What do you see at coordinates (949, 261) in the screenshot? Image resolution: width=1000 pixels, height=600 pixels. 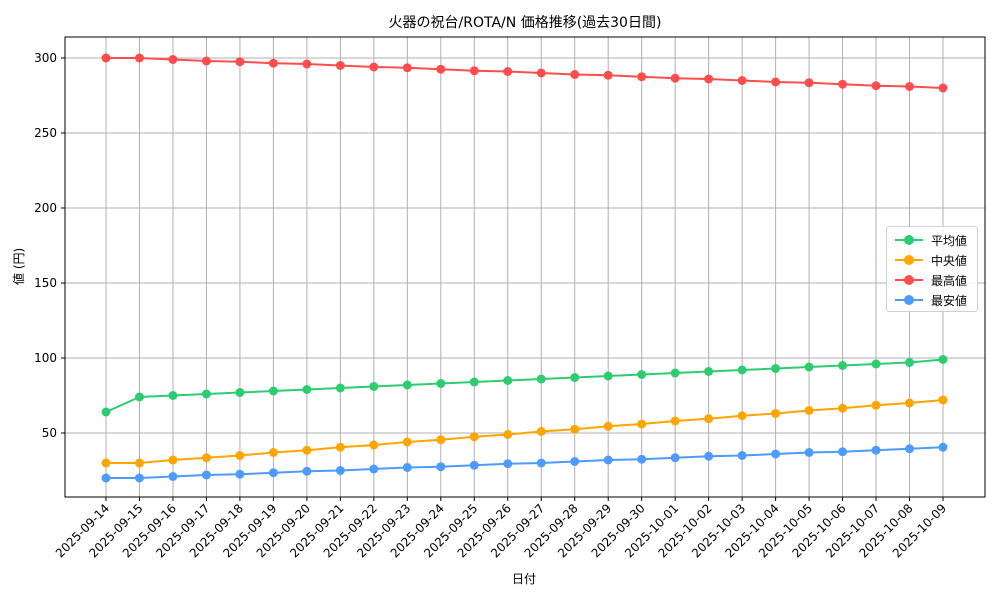 I see `legend-label: 中央値` at bounding box center [949, 261].